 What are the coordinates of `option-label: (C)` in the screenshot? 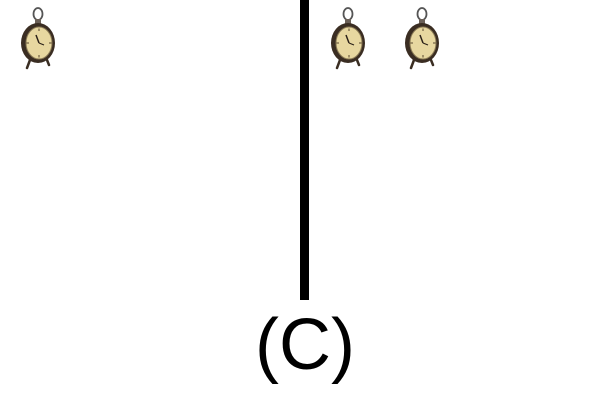 It's located at (305, 345).